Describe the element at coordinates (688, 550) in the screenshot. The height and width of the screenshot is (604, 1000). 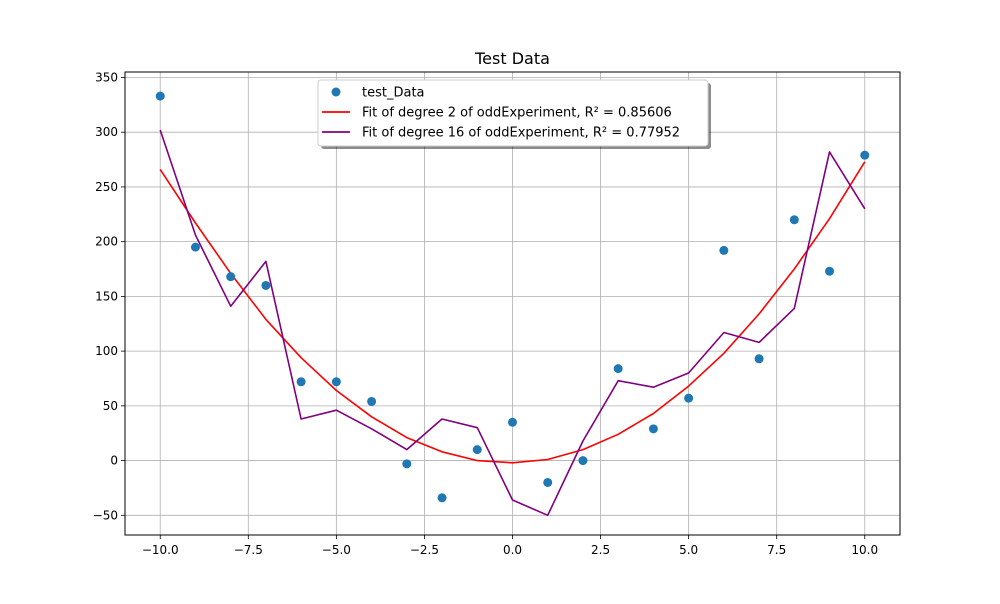
I see `x-tick-label: 5.0` at that location.